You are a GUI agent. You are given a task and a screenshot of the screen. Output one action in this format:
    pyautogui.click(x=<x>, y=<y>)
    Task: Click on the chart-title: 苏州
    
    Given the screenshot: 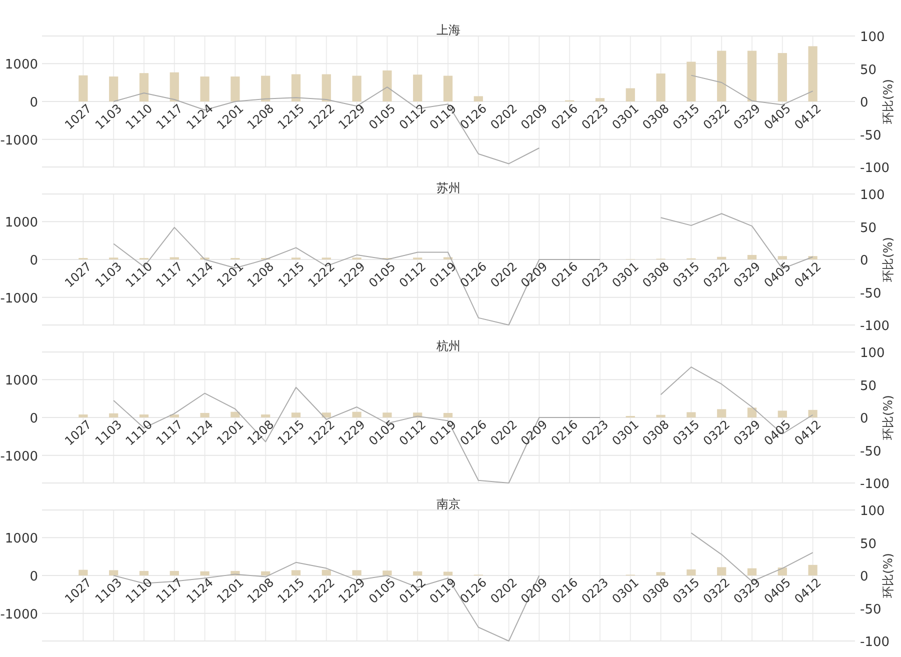 What is the action you would take?
    pyautogui.click(x=448, y=188)
    